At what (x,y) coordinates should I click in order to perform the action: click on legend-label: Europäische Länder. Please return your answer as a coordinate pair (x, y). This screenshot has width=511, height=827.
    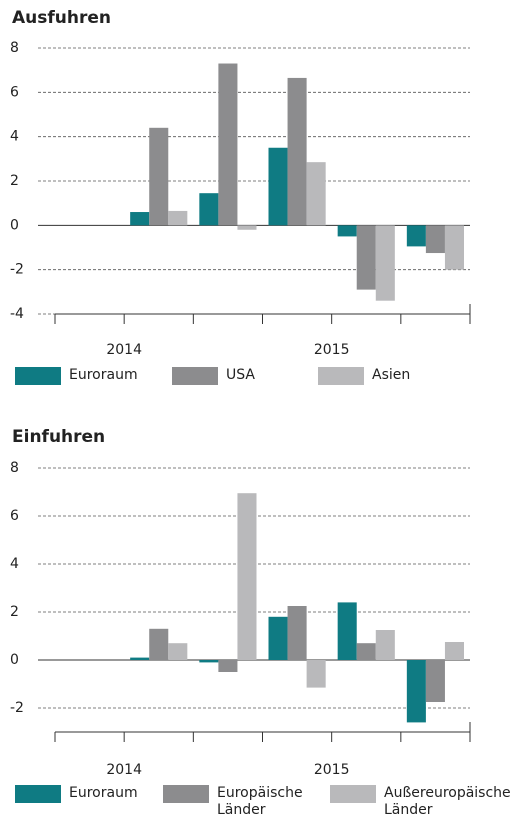
    Looking at the image, I should click on (260, 801).